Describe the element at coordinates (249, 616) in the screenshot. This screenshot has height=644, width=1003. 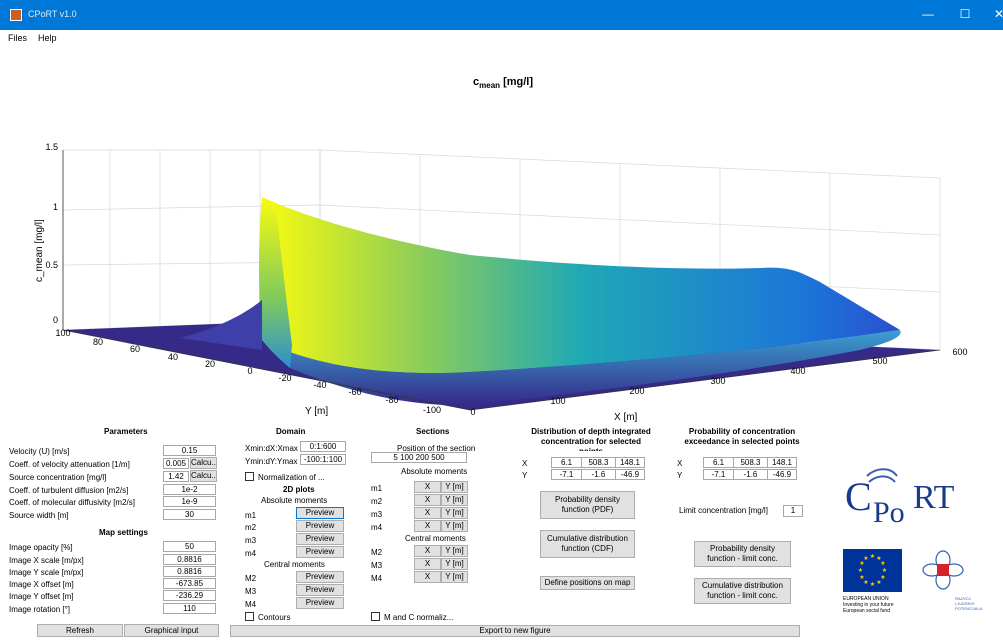
I see `contours-checkbox` at that location.